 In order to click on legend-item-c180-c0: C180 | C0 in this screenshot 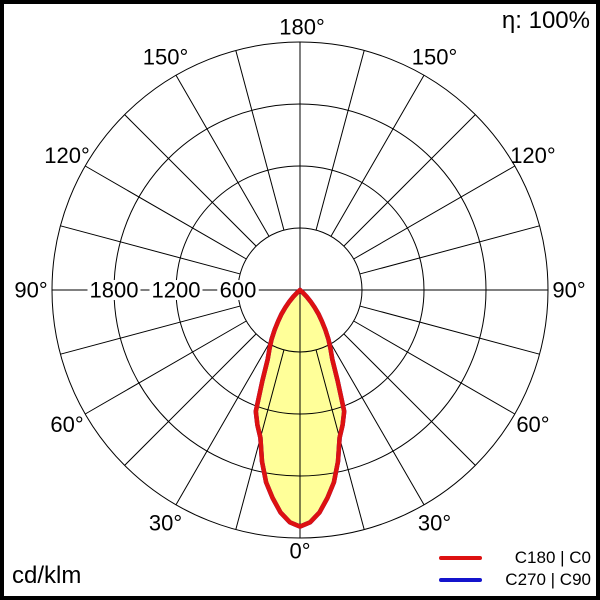, I will do `click(515, 558)`.